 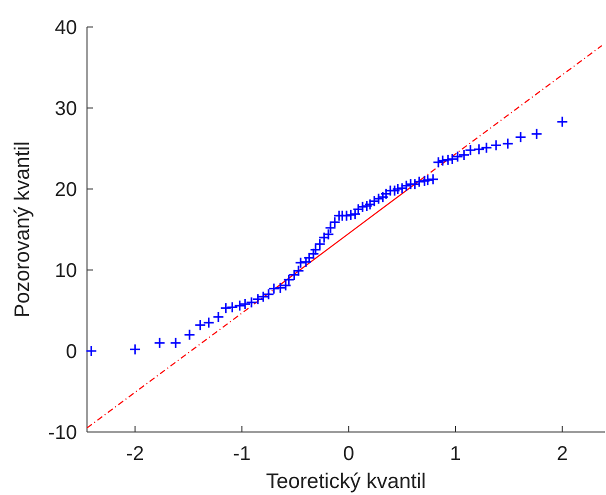 What do you see at coordinates (562, 454) in the screenshot?
I see `x-tick-label: 2` at bounding box center [562, 454].